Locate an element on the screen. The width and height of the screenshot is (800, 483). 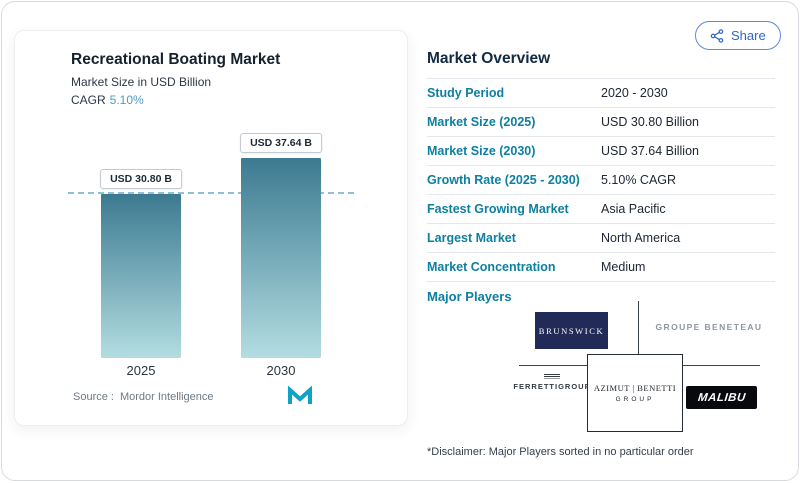
overview-row-label: Fastest Growing Market is located at coordinates (498, 209).